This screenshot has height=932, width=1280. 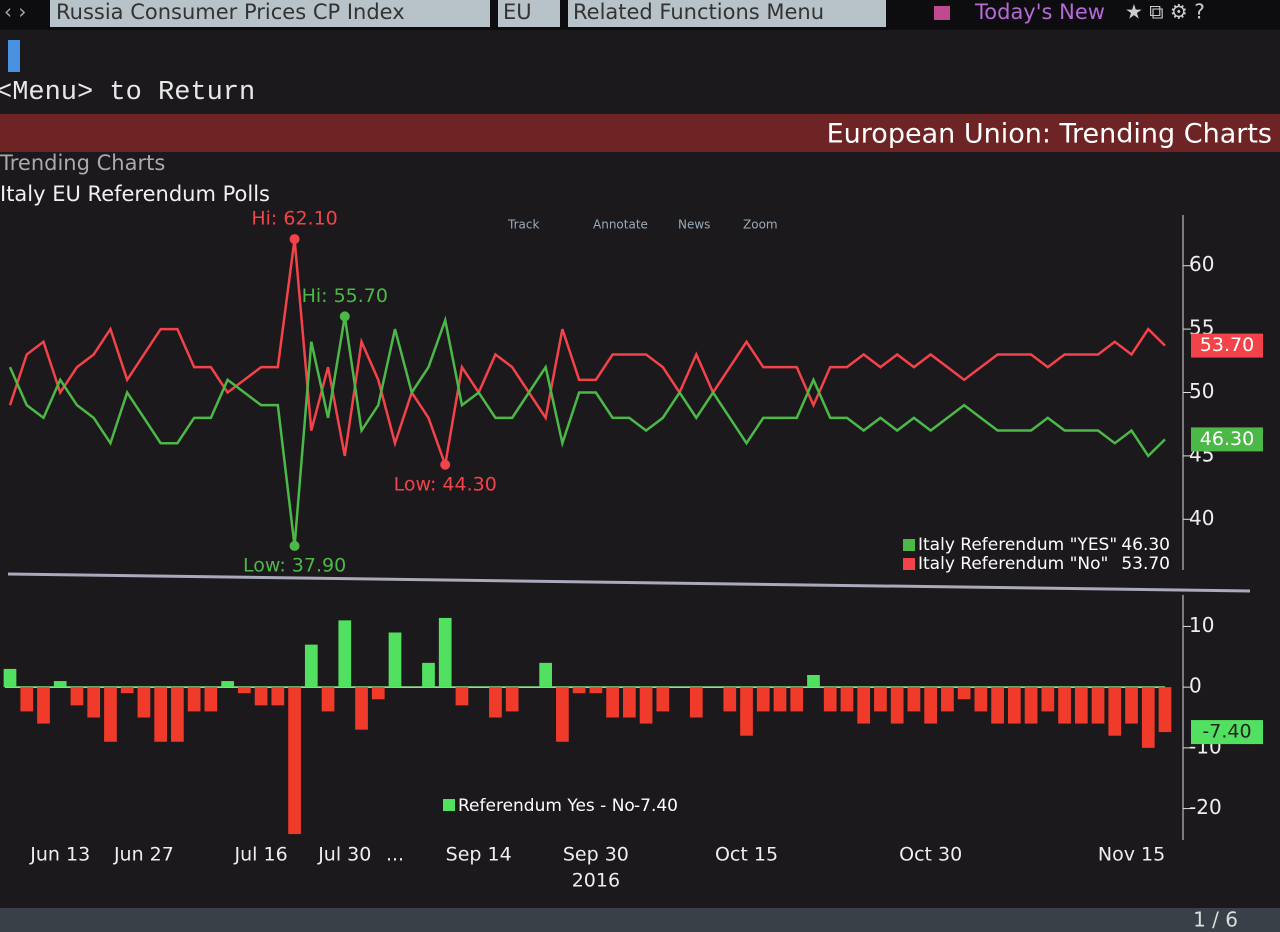 I want to click on x-tick-label: Nov 15, so click(x=1131, y=855).